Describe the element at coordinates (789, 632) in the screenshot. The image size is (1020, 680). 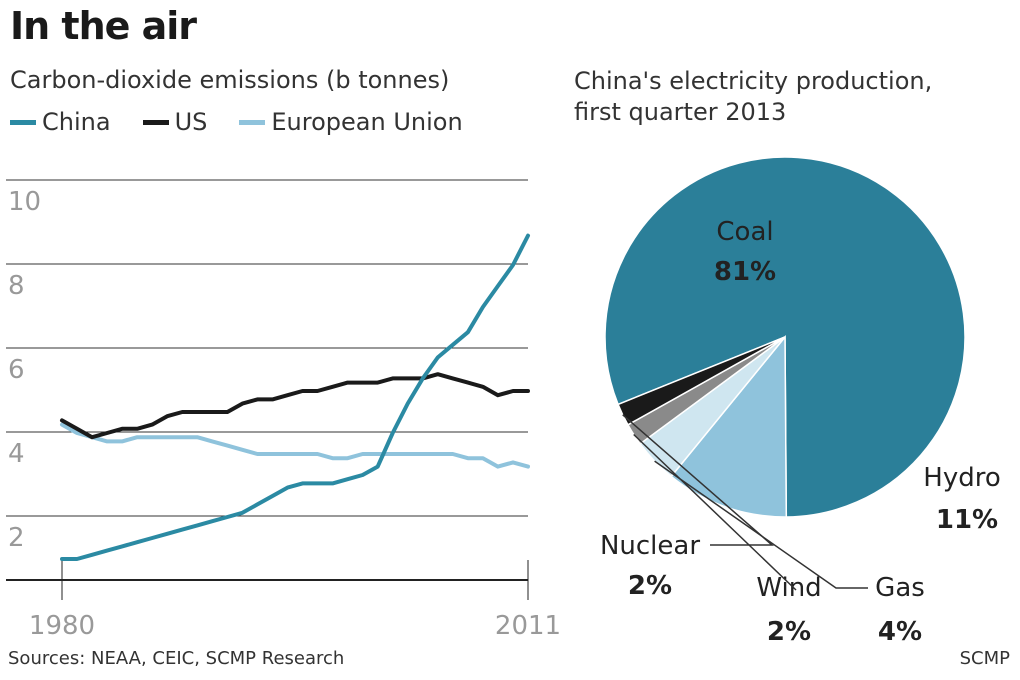
I see `pie-pct-wind: 2%` at that location.